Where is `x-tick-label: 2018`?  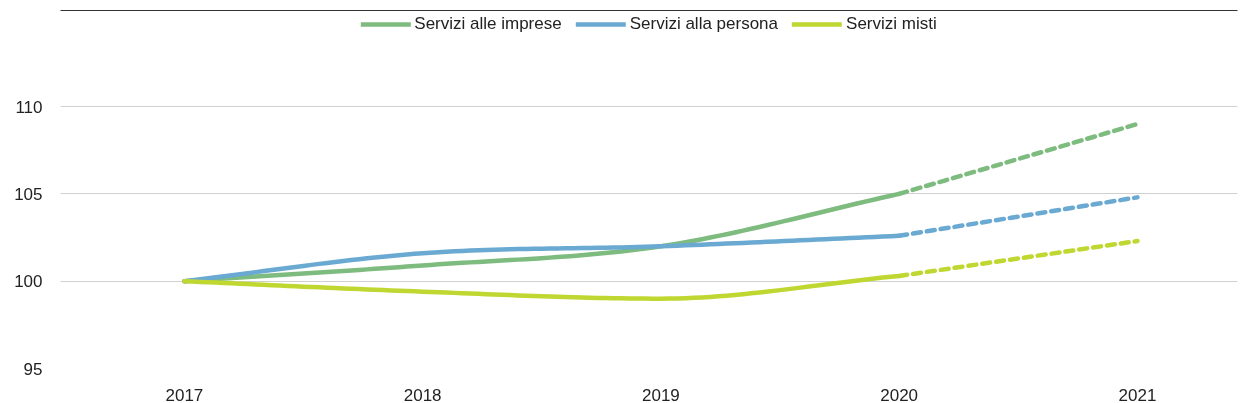
x-tick-label: 2018 is located at coordinates (422, 394).